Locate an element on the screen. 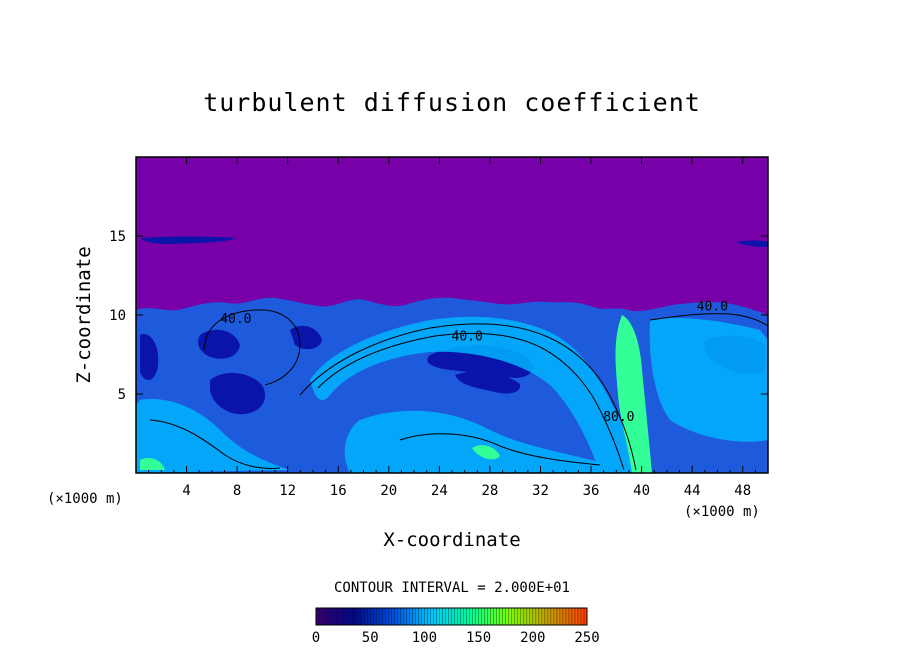 The width and height of the screenshot is (904, 654). chart-title: turbulent diffusion coefficient is located at coordinates (452, 102).